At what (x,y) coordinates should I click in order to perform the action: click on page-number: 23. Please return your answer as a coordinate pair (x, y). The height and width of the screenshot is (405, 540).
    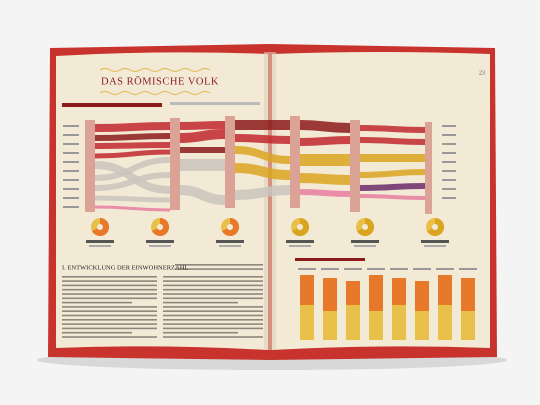
    Looking at the image, I should click on (482, 73).